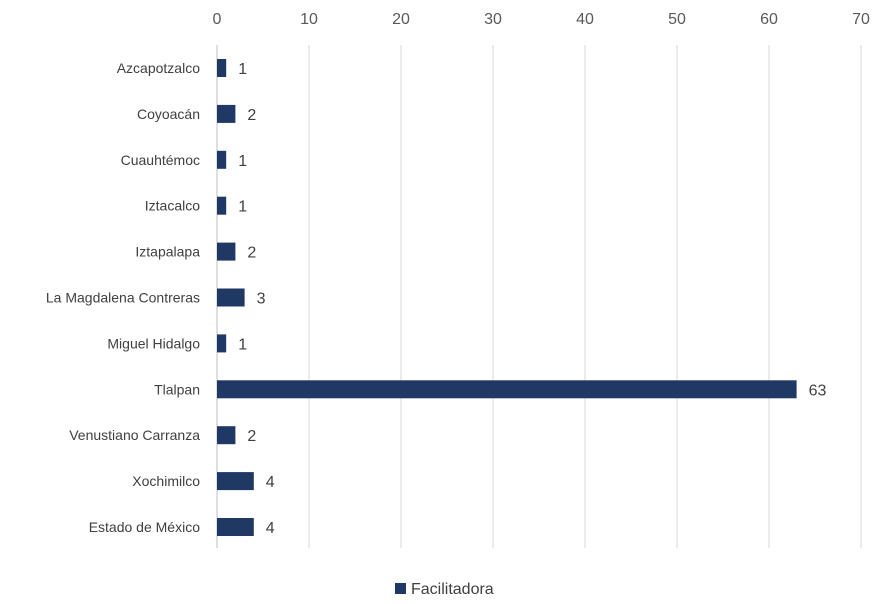 The height and width of the screenshot is (604, 877). Describe the element at coordinates (217, 19) in the screenshot. I see `x-tick-label: 0` at that location.